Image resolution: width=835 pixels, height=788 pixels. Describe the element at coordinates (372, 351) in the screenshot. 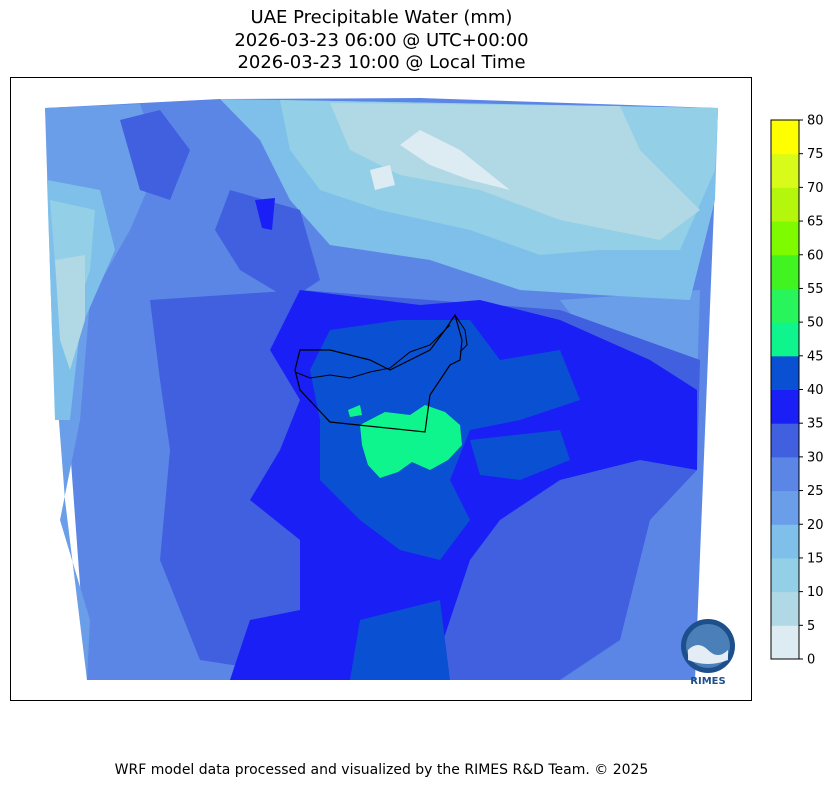

I see `uae-coastline` at that location.